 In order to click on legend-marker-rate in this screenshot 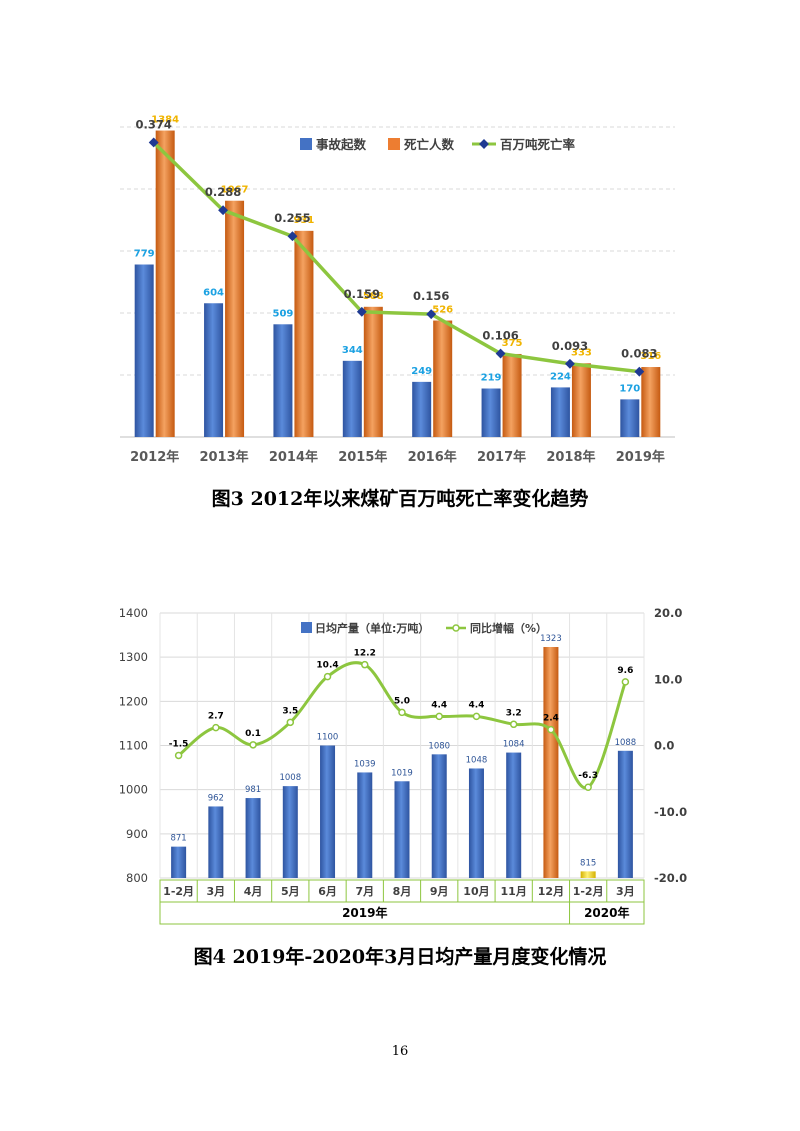, I will do `click(484, 144)`.